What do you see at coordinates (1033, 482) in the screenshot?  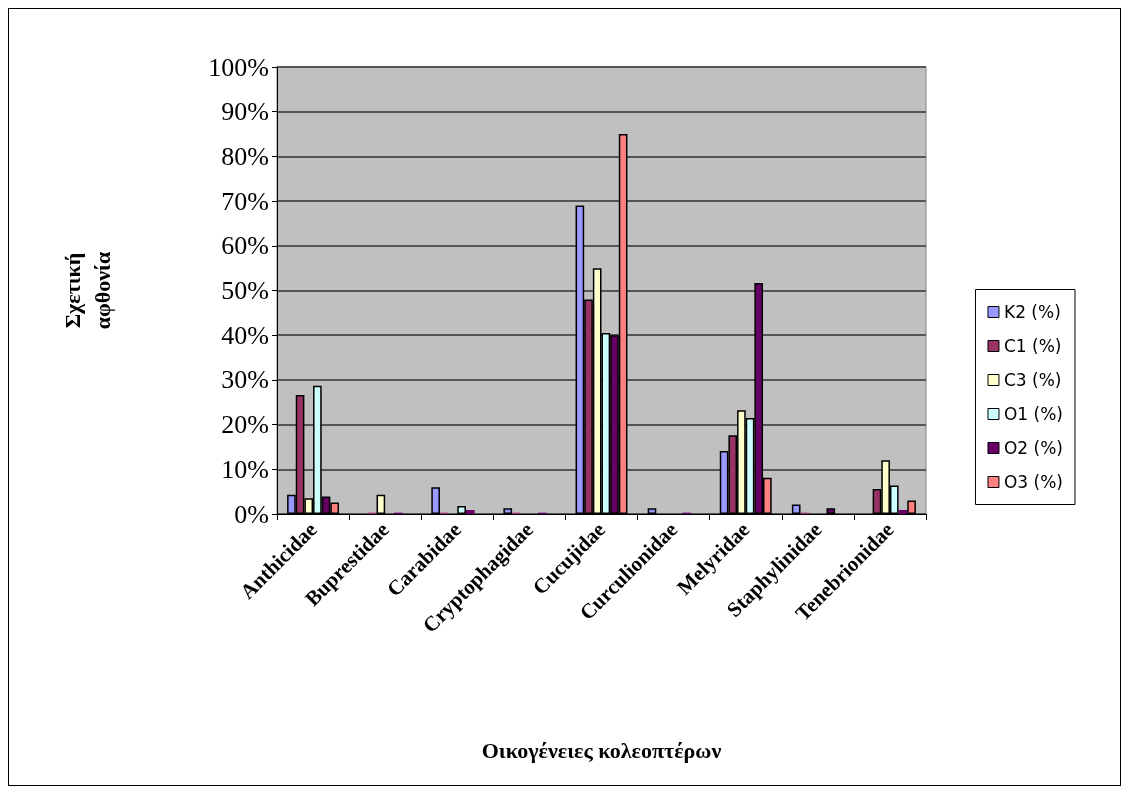 I see `legend-label: O3 (%)` at bounding box center [1033, 482].